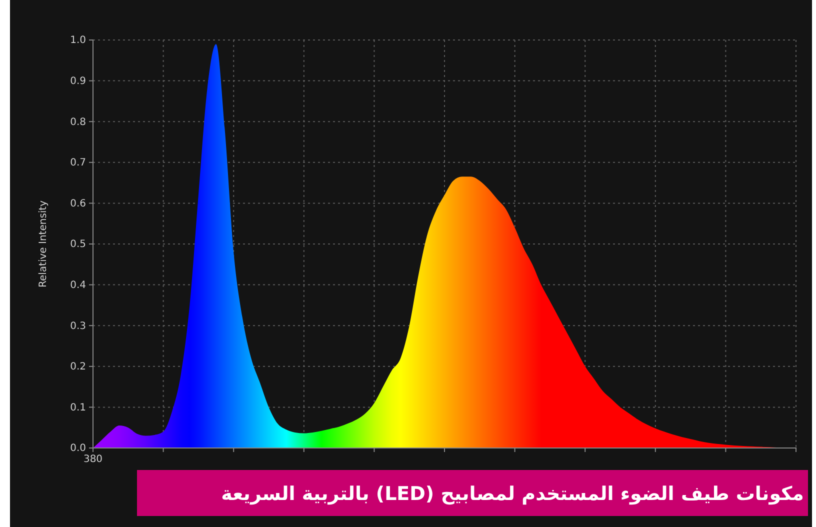  Describe the element at coordinates (78, 408) in the screenshot. I see `y-tick-label: 0.1` at that location.